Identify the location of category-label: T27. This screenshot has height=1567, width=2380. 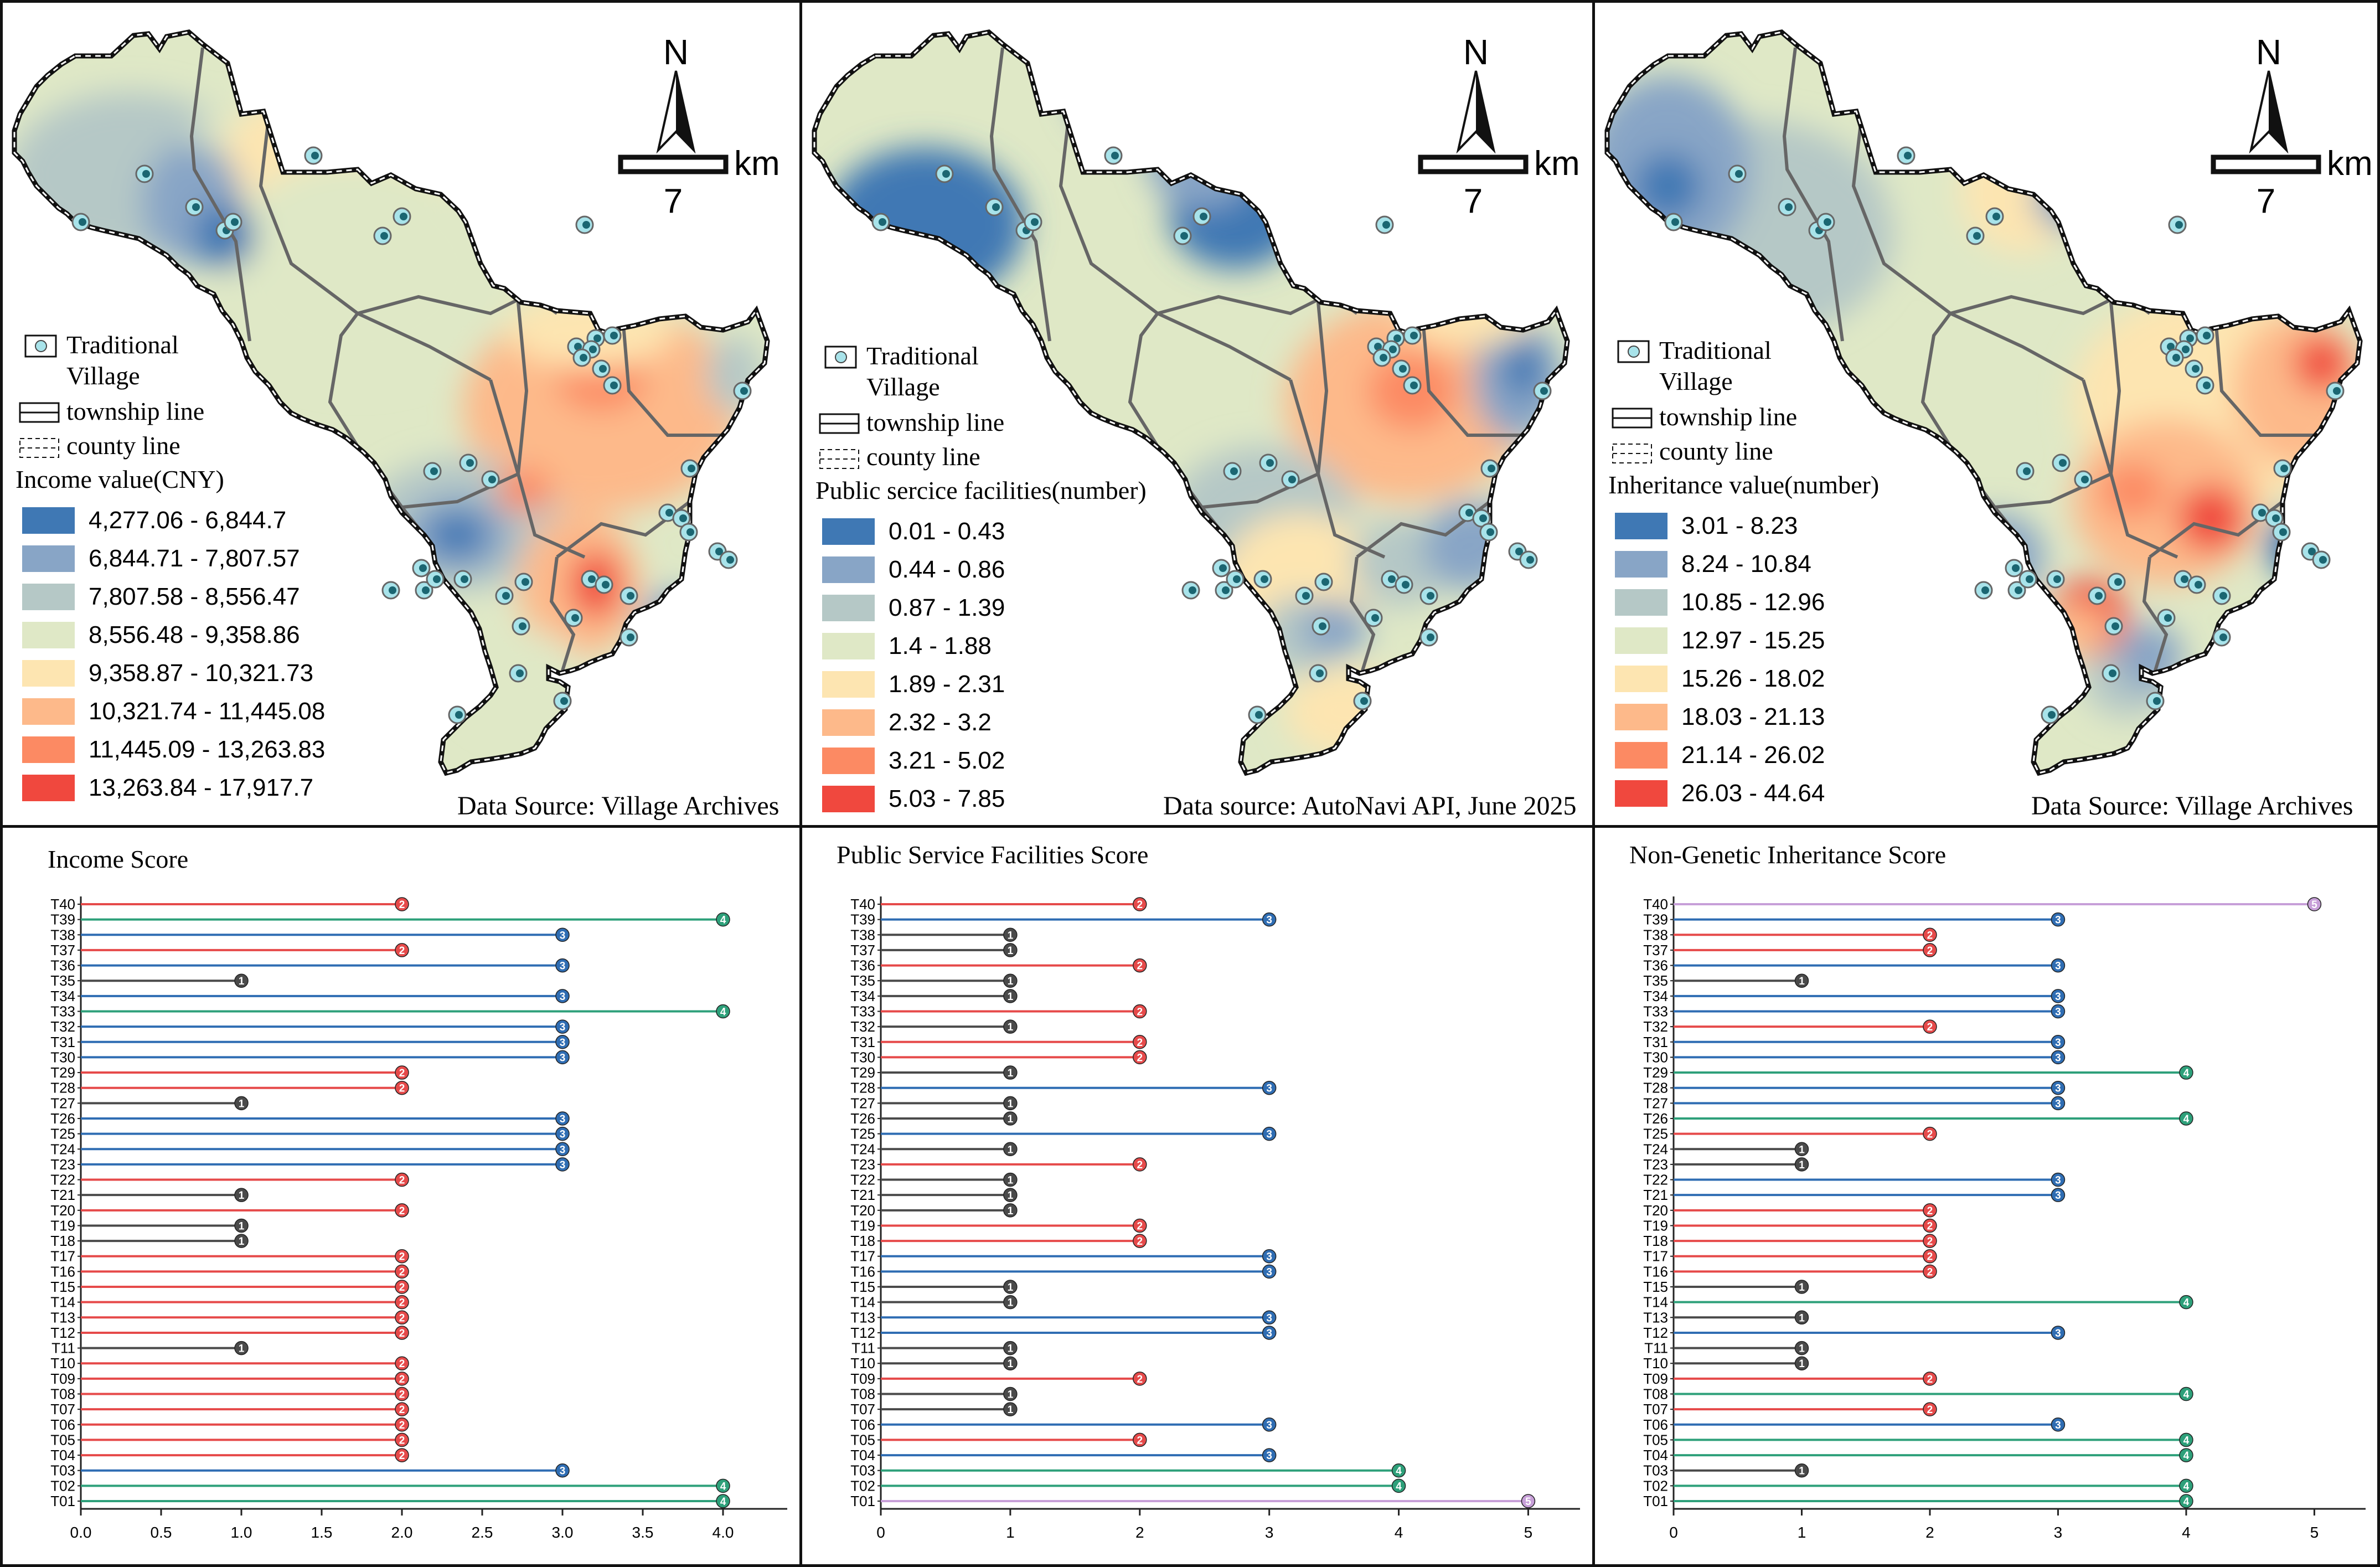
(1655, 1103).